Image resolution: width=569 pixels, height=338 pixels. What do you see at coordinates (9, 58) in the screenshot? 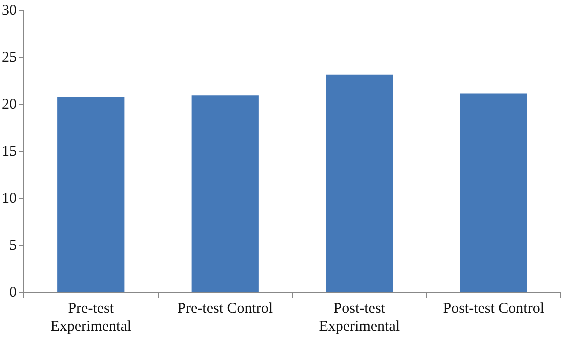
I see `y-tick-label: 25` at bounding box center [9, 58].